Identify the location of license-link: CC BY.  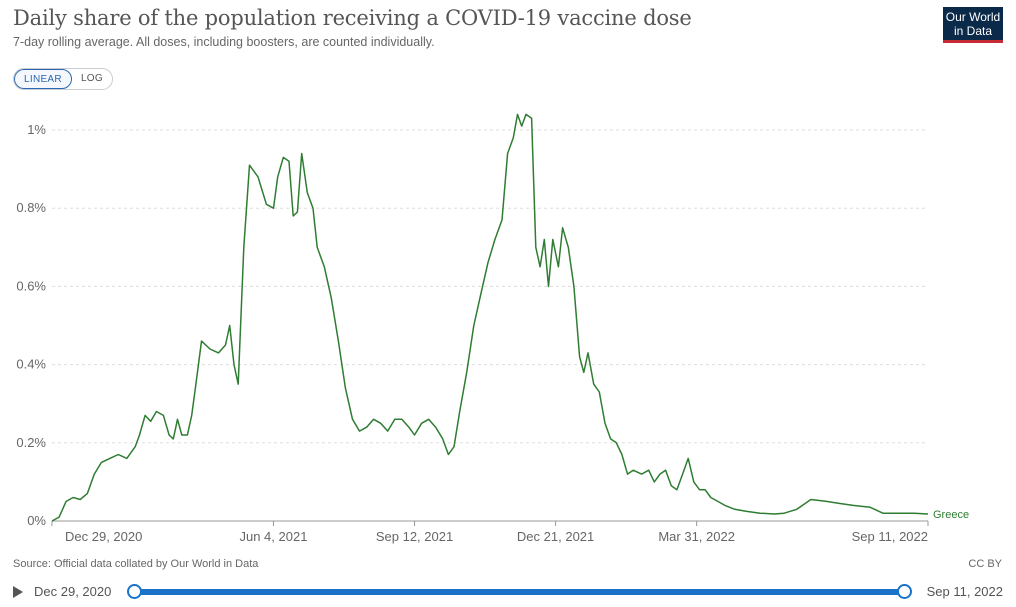
(985, 564).